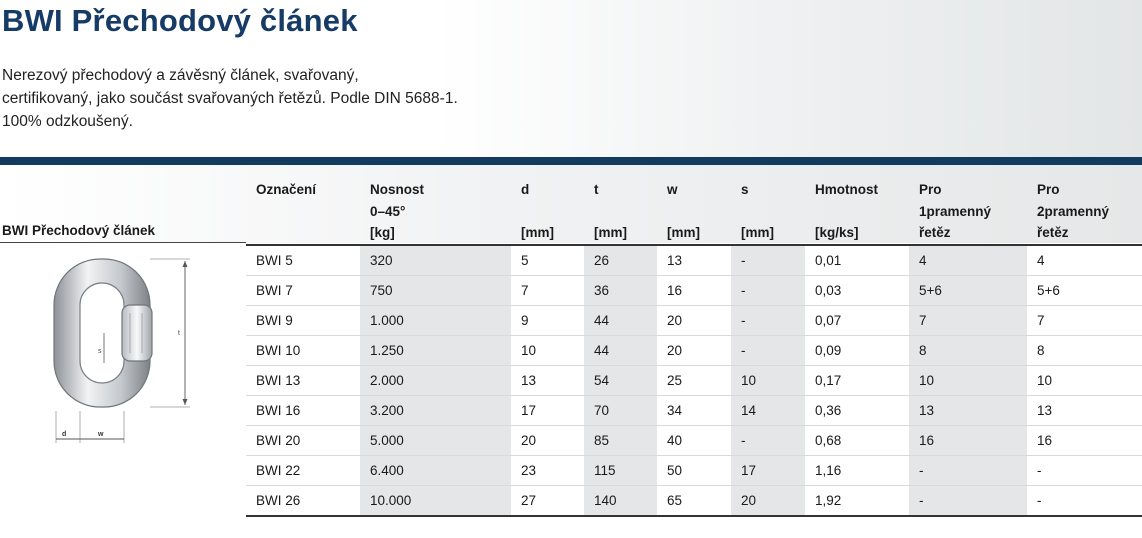 Image resolution: width=1142 pixels, height=538 pixels. Describe the element at coordinates (435, 380) in the screenshot. I see `cell-nosnost: 2.000` at that location.